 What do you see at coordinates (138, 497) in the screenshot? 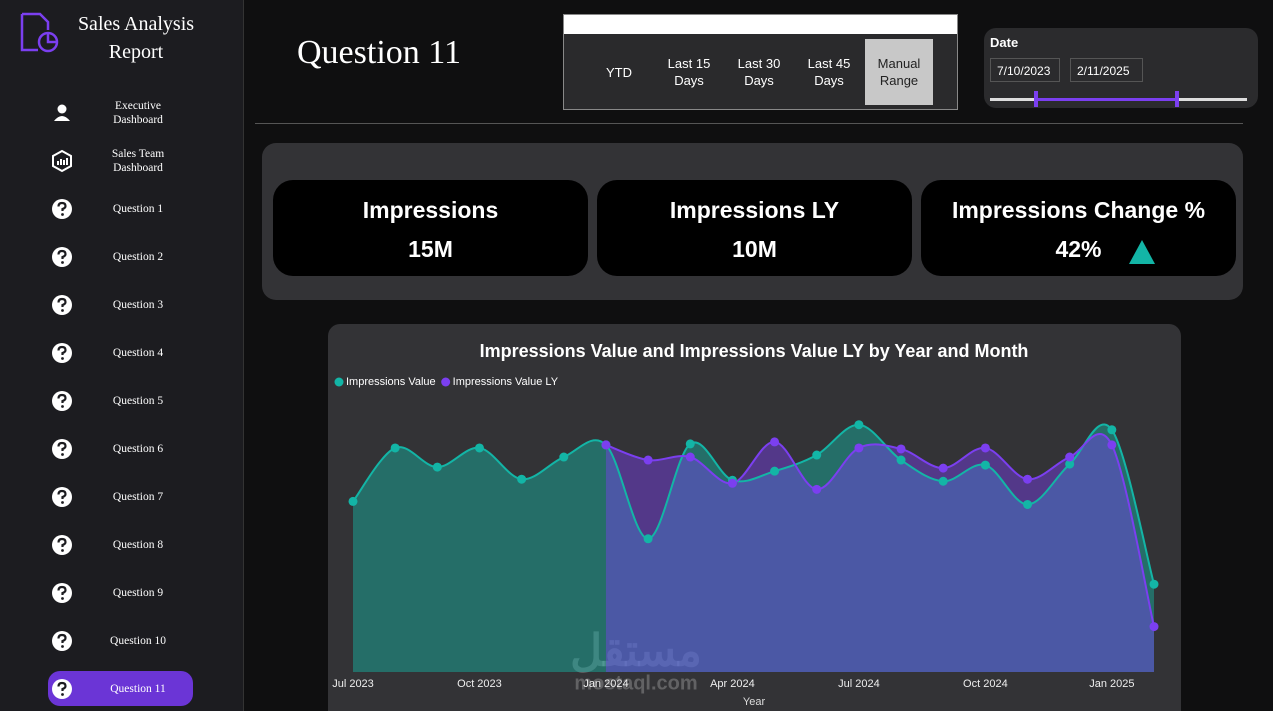
I see `nav-item: Question 7` at bounding box center [138, 497].